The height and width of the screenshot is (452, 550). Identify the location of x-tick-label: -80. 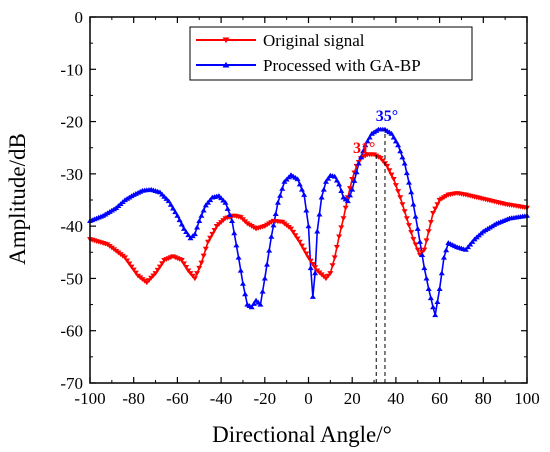
(133, 398).